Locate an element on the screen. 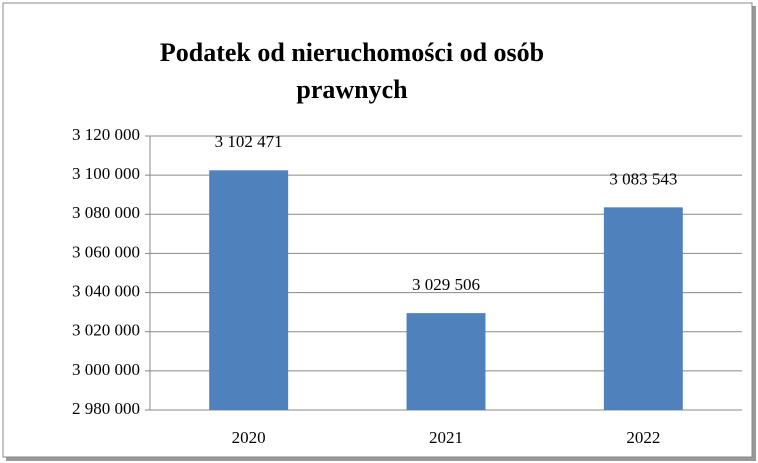  x-tick-label: 2020 is located at coordinates (249, 437).